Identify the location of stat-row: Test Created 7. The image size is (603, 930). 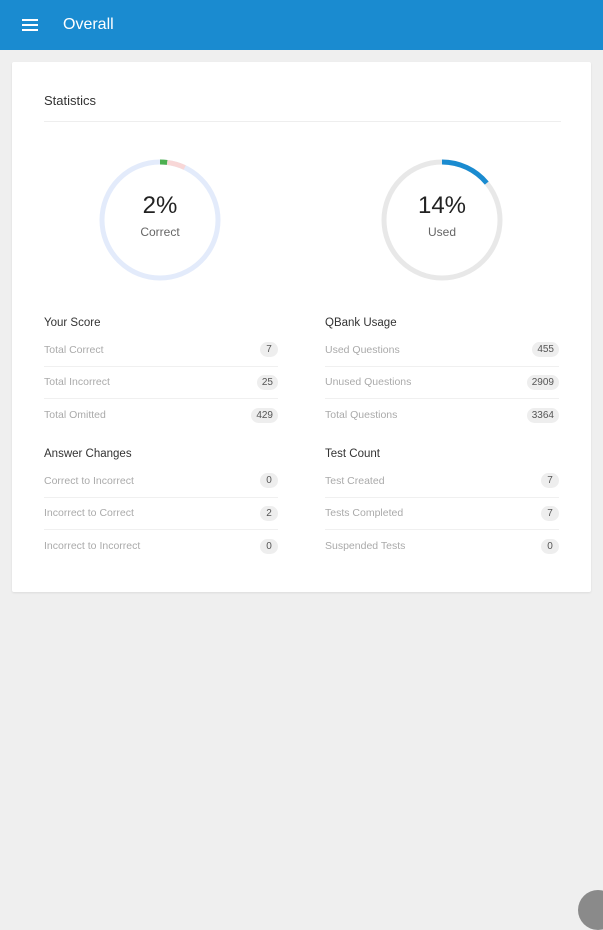
(442, 481).